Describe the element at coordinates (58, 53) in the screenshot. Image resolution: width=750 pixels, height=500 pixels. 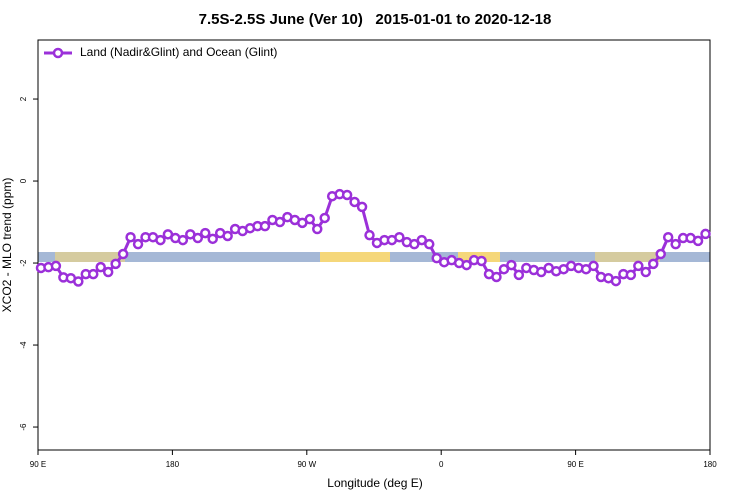
I see `legend-marker` at that location.